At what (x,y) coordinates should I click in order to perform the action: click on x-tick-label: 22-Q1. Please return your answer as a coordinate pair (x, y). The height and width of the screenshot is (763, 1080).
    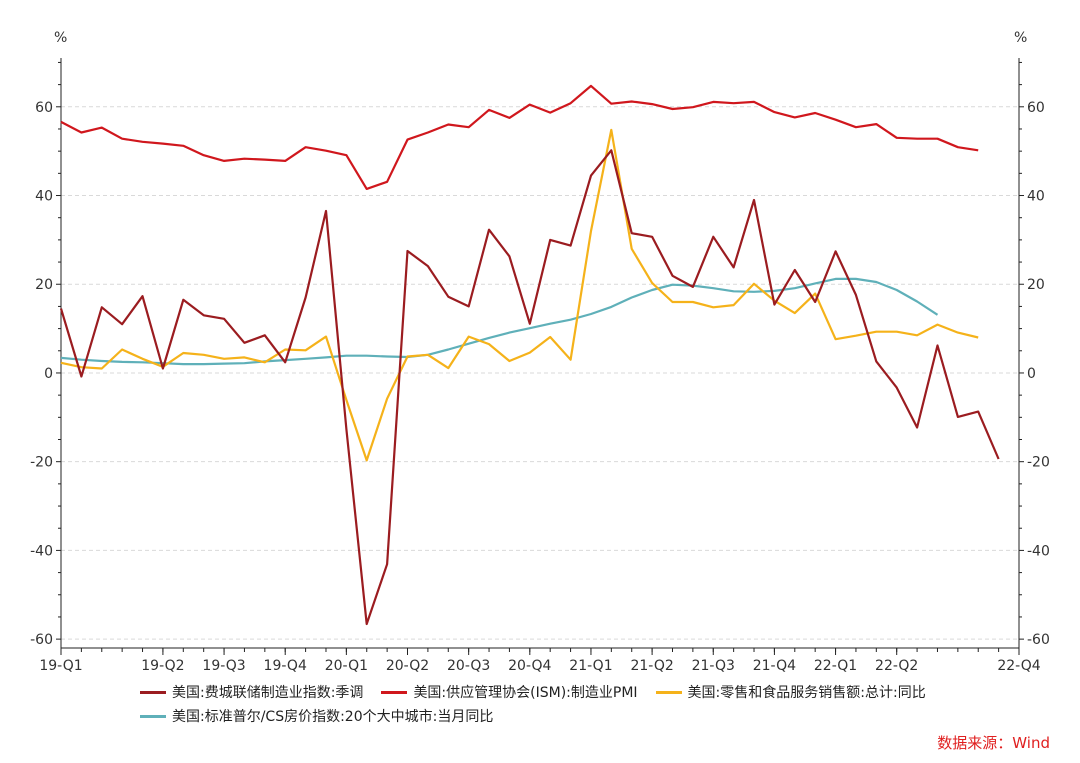
    Looking at the image, I should click on (835, 666).